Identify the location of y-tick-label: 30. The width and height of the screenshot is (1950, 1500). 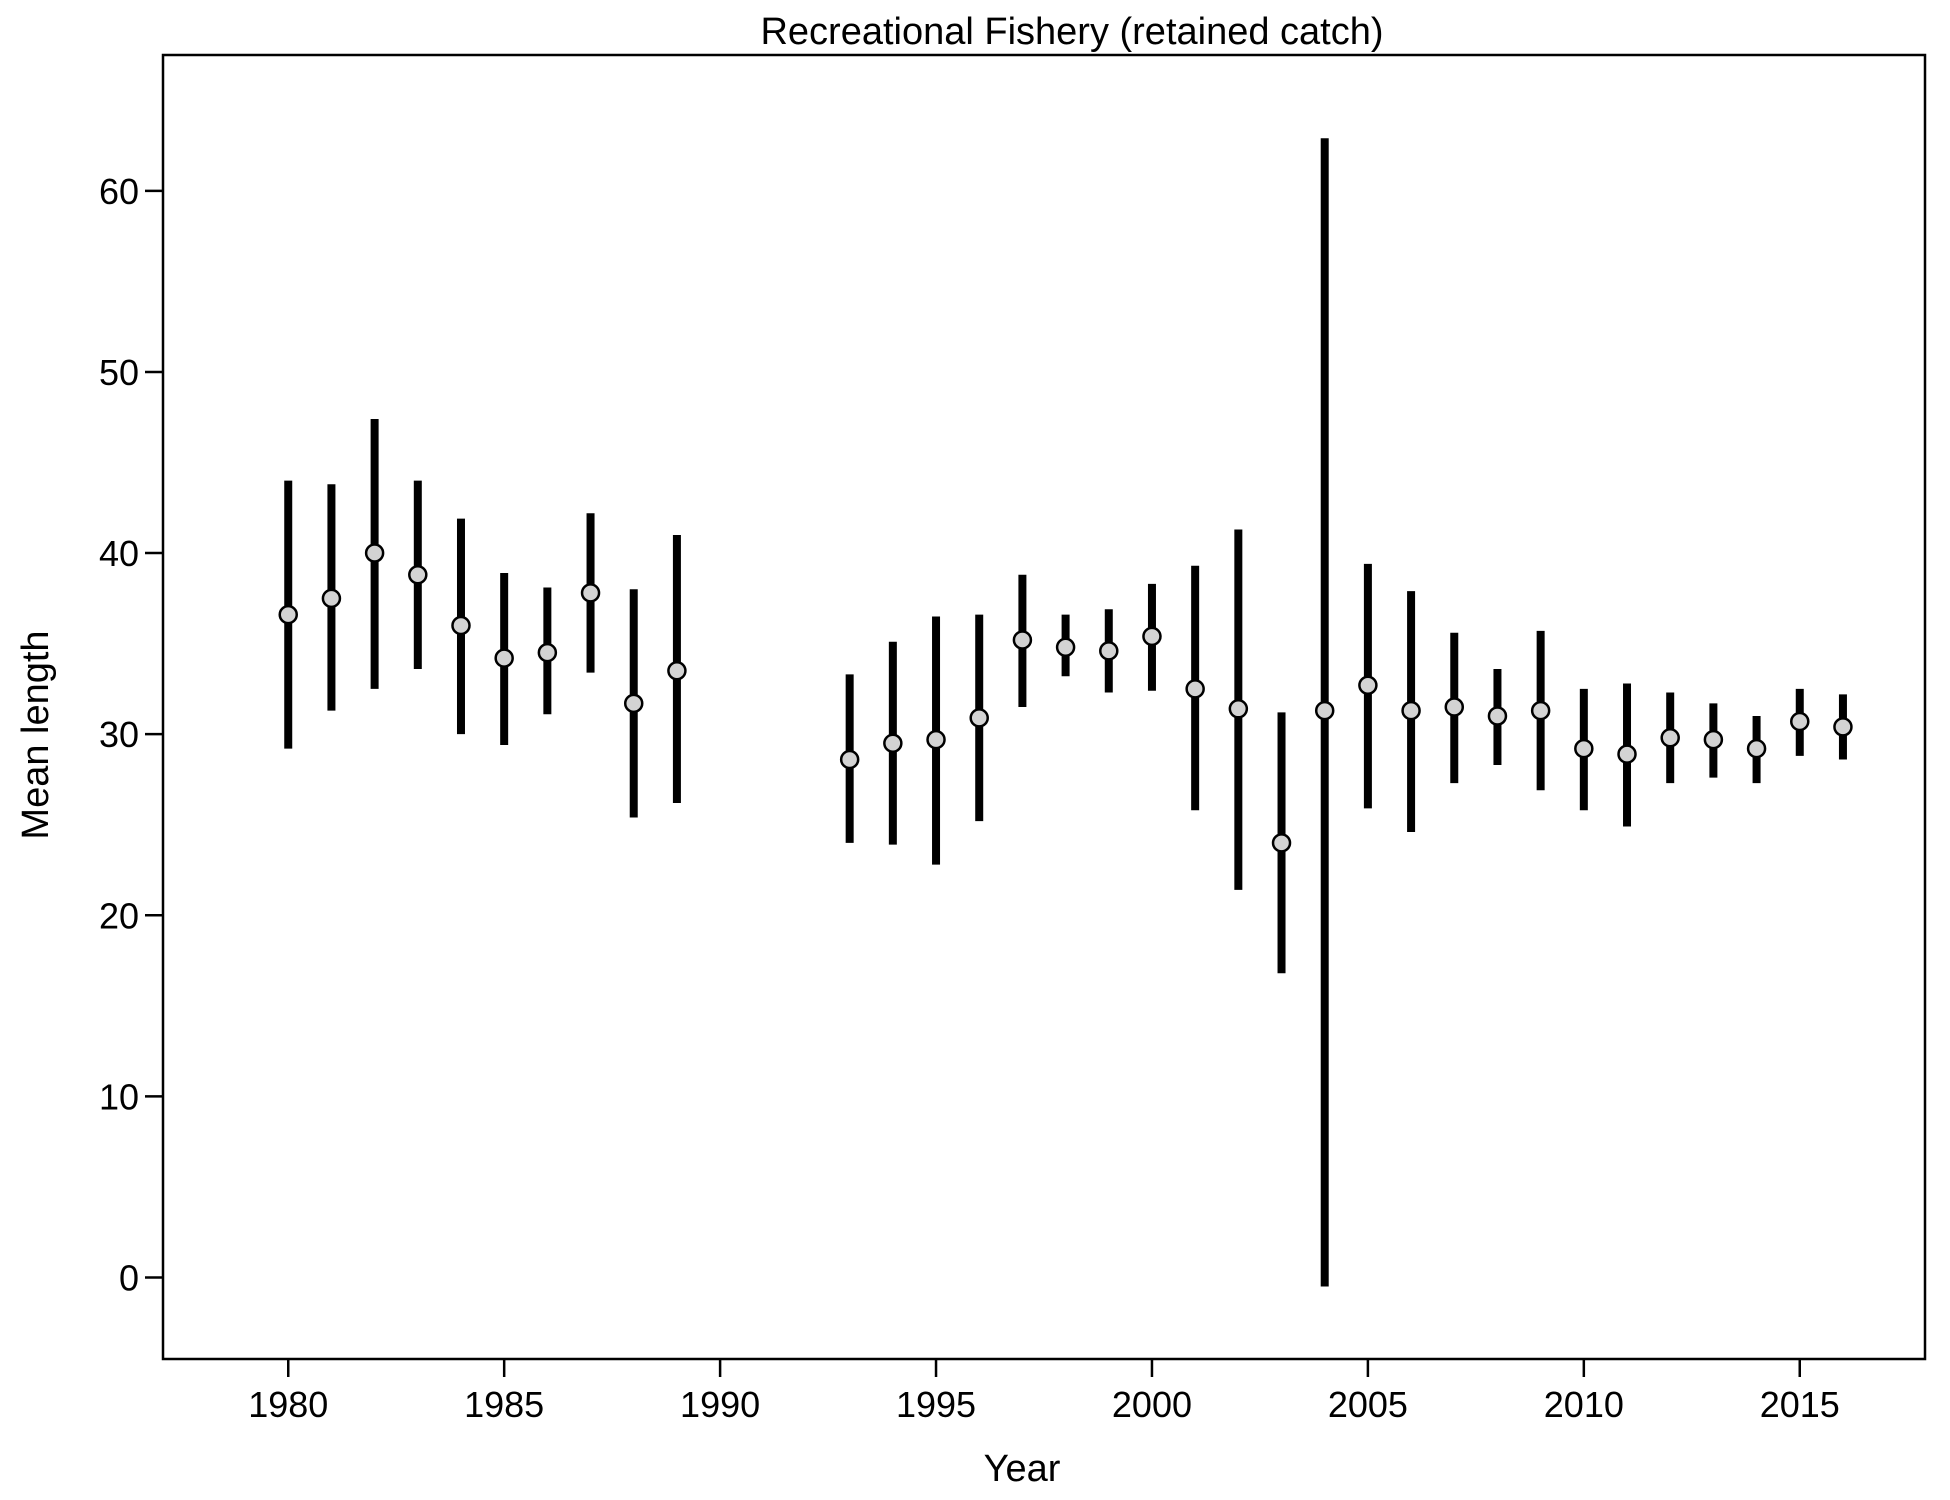
(119, 734).